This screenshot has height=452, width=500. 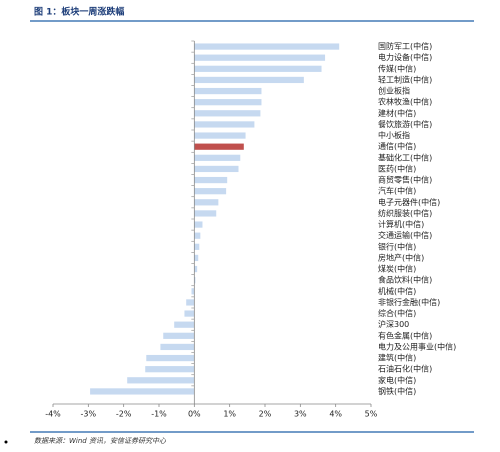 What do you see at coordinates (401, 224) in the screenshot?
I see `category-label: 计算机(中信)` at bounding box center [401, 224].